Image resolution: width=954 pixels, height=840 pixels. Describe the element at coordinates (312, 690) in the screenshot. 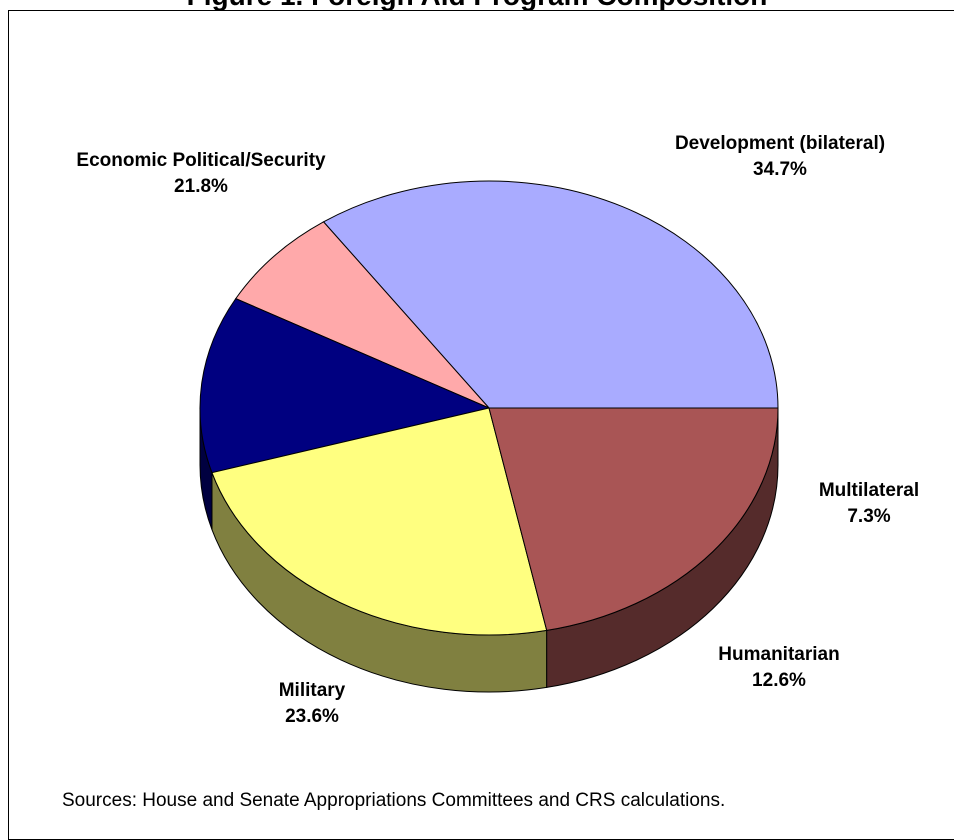

I see `slice-name-military: Military` at that location.